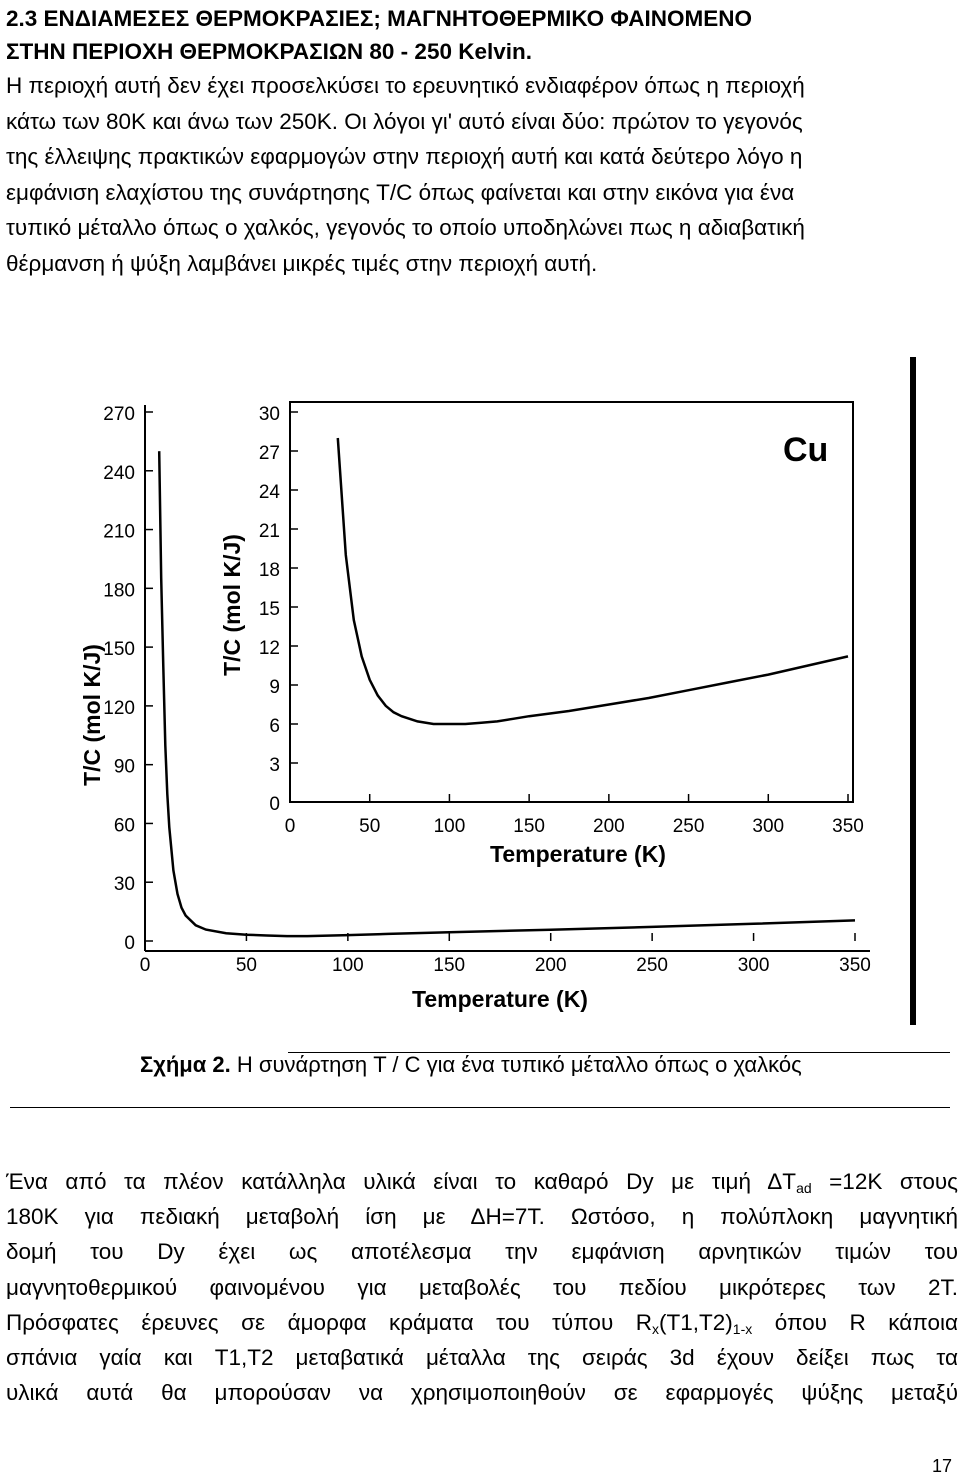 This screenshot has height=1482, width=960. What do you see at coordinates (119, 708) in the screenshot?
I see `y-tick-label: 120` at bounding box center [119, 708].